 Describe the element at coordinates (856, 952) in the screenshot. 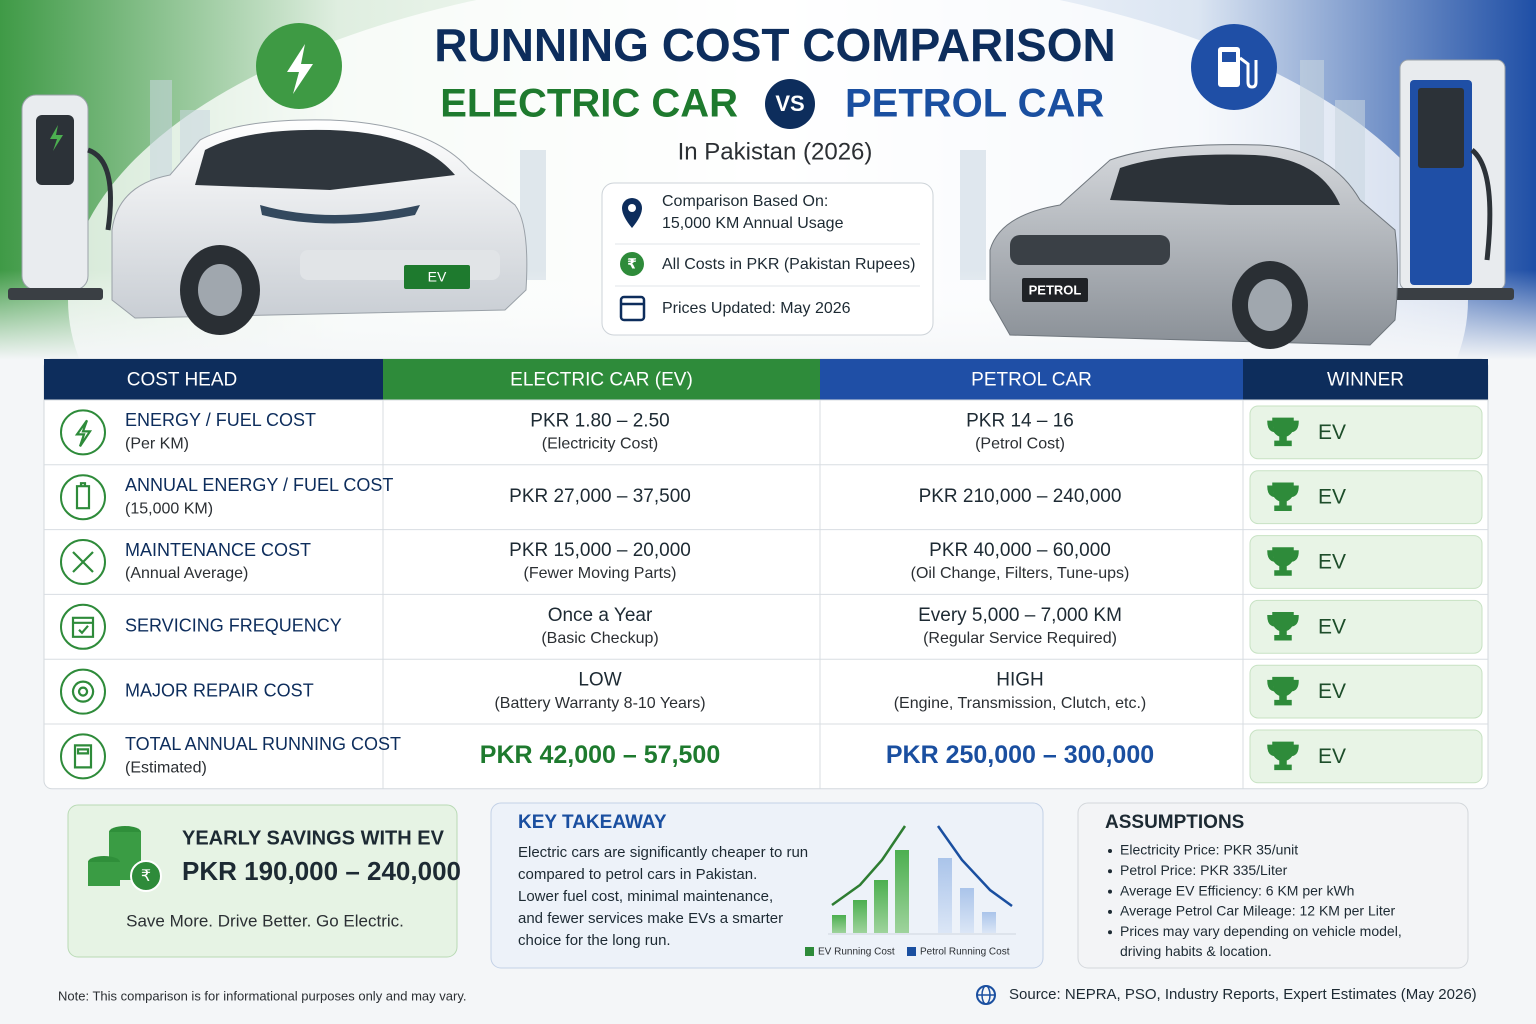

I see `legend-ev: EV Running Cost` at that location.